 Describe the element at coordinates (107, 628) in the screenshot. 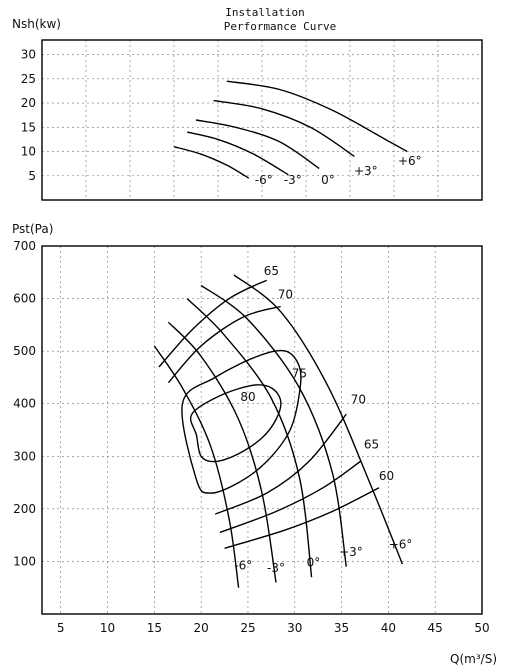

I see `pressure-x-tick-label: 10` at that location.